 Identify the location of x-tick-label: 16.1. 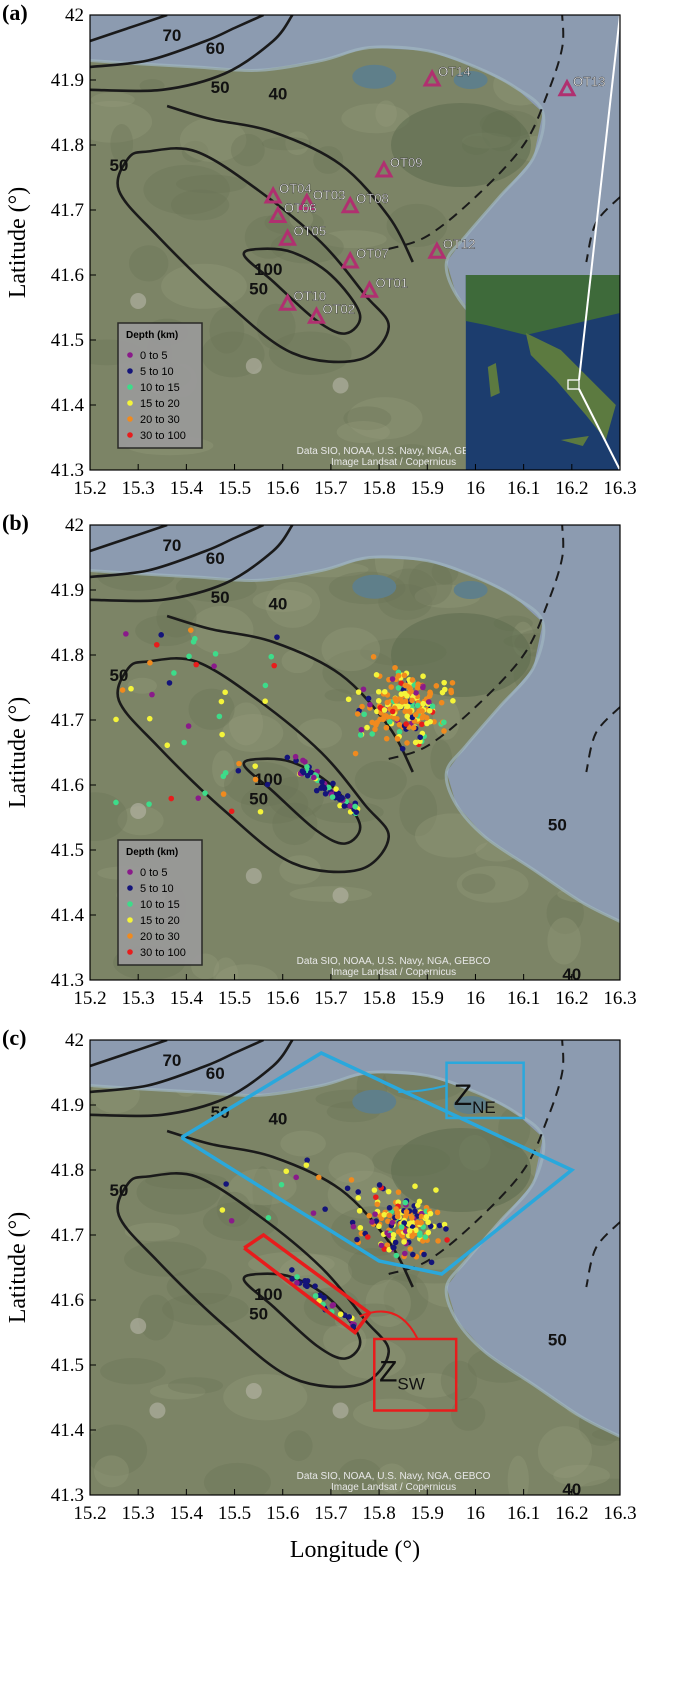
(523, 1513).